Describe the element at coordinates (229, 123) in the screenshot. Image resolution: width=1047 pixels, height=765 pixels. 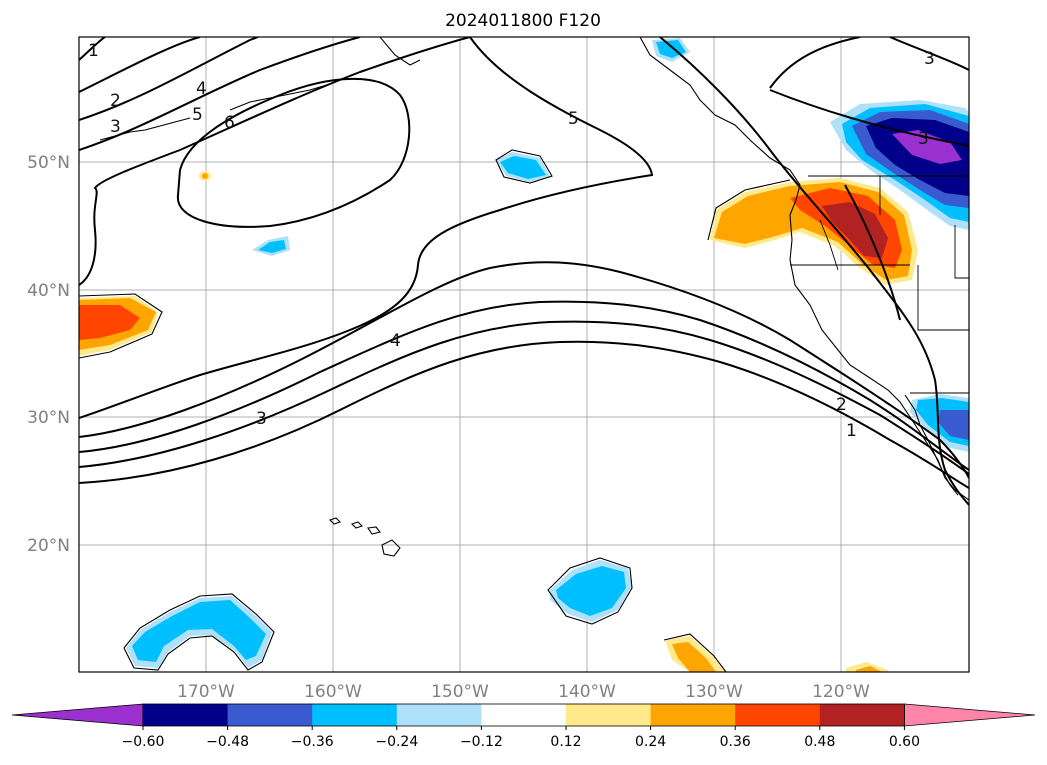
I see `contour-label: 6` at that location.